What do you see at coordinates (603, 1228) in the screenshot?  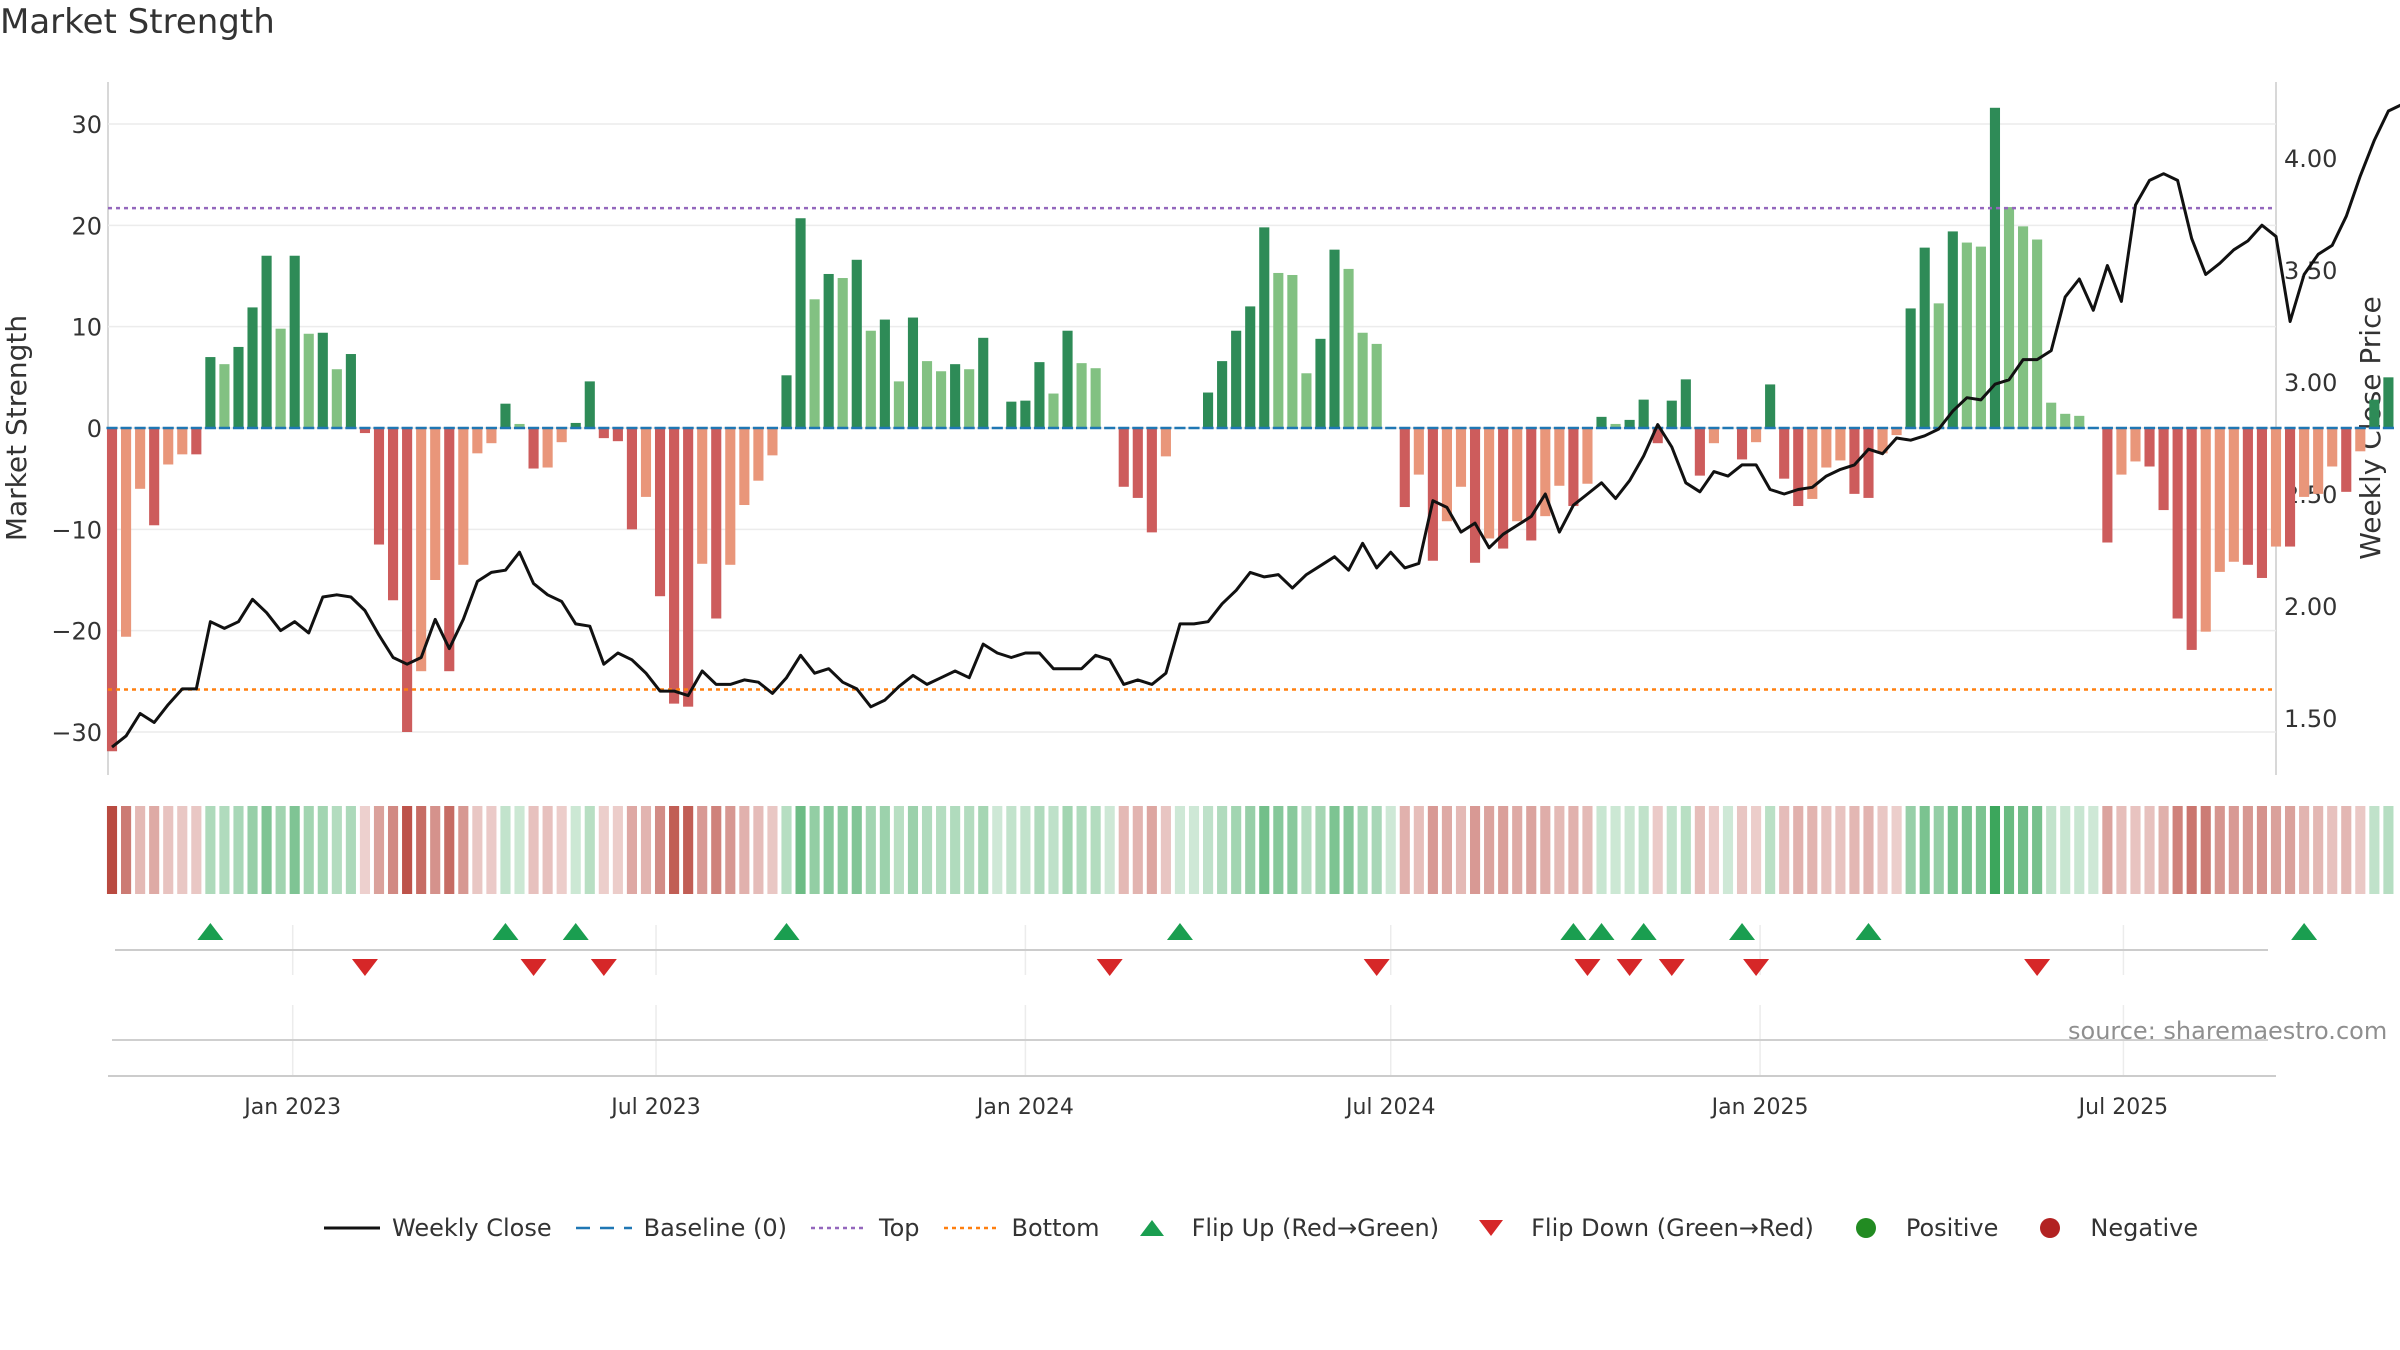 I see `legend-dashed-line-icon` at bounding box center [603, 1228].